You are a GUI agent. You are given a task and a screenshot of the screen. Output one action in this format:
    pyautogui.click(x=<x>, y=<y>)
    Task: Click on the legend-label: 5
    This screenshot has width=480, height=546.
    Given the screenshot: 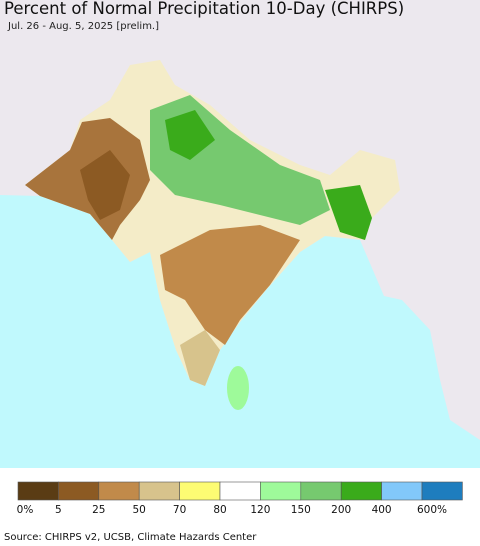 What is the action you would take?
    pyautogui.click(x=58, y=510)
    